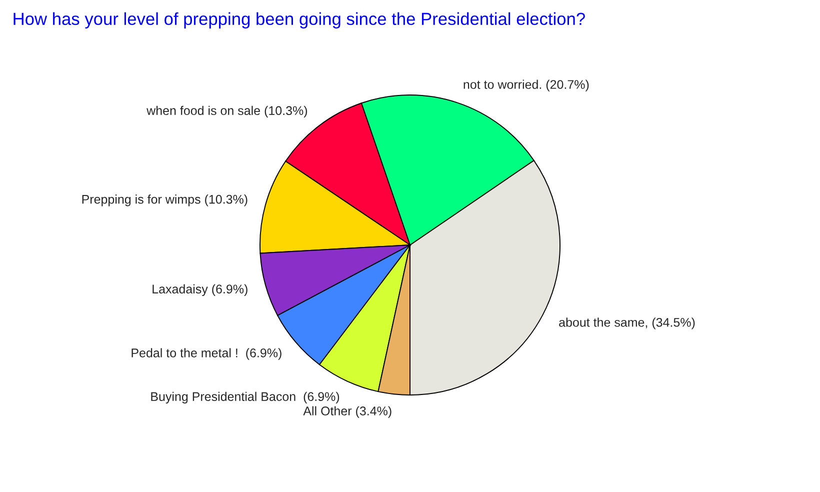  Describe the element at coordinates (165, 200) in the screenshot. I see `slice-label: Prepping is for wimps (10.3%)` at that location.